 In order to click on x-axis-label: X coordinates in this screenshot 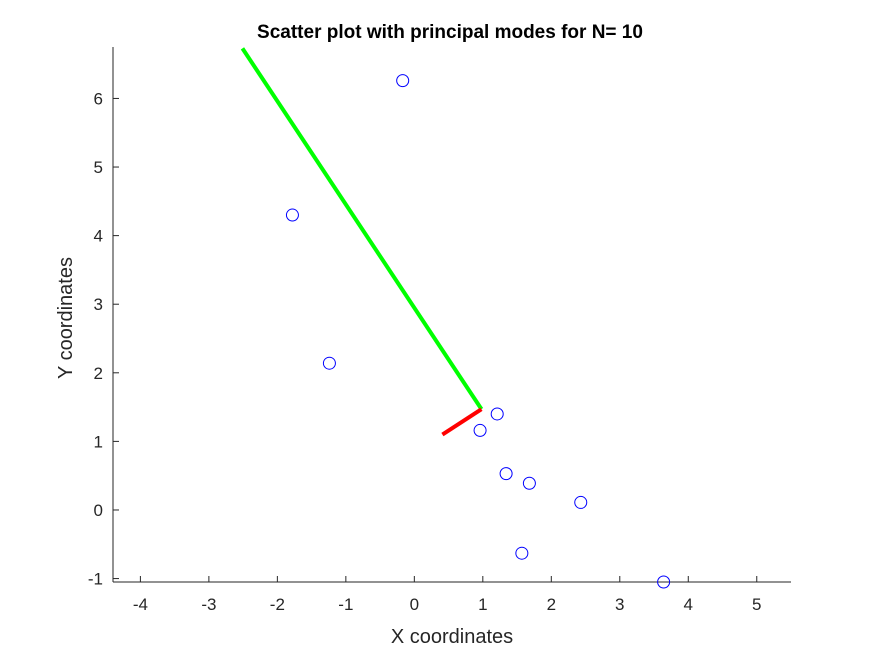, I will do `click(452, 637)`.